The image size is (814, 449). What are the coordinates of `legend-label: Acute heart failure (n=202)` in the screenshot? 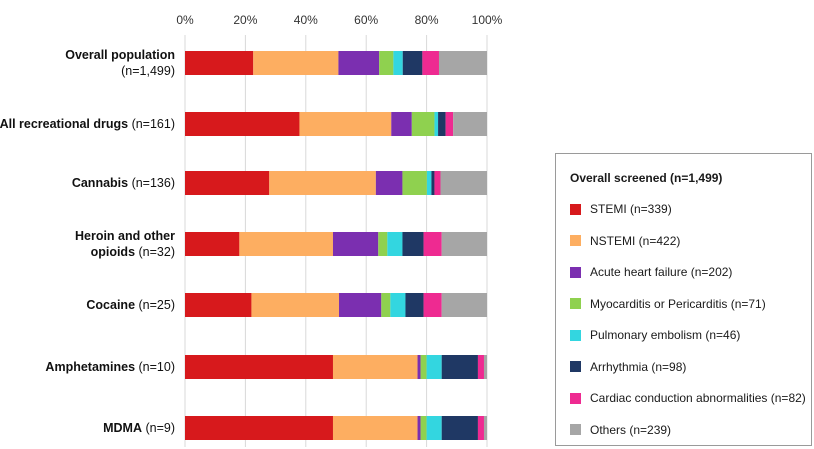 It's located at (661, 272).